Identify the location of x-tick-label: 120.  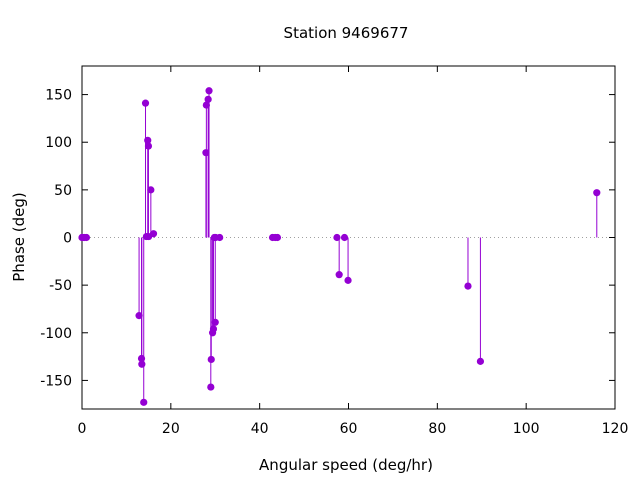
(615, 429).